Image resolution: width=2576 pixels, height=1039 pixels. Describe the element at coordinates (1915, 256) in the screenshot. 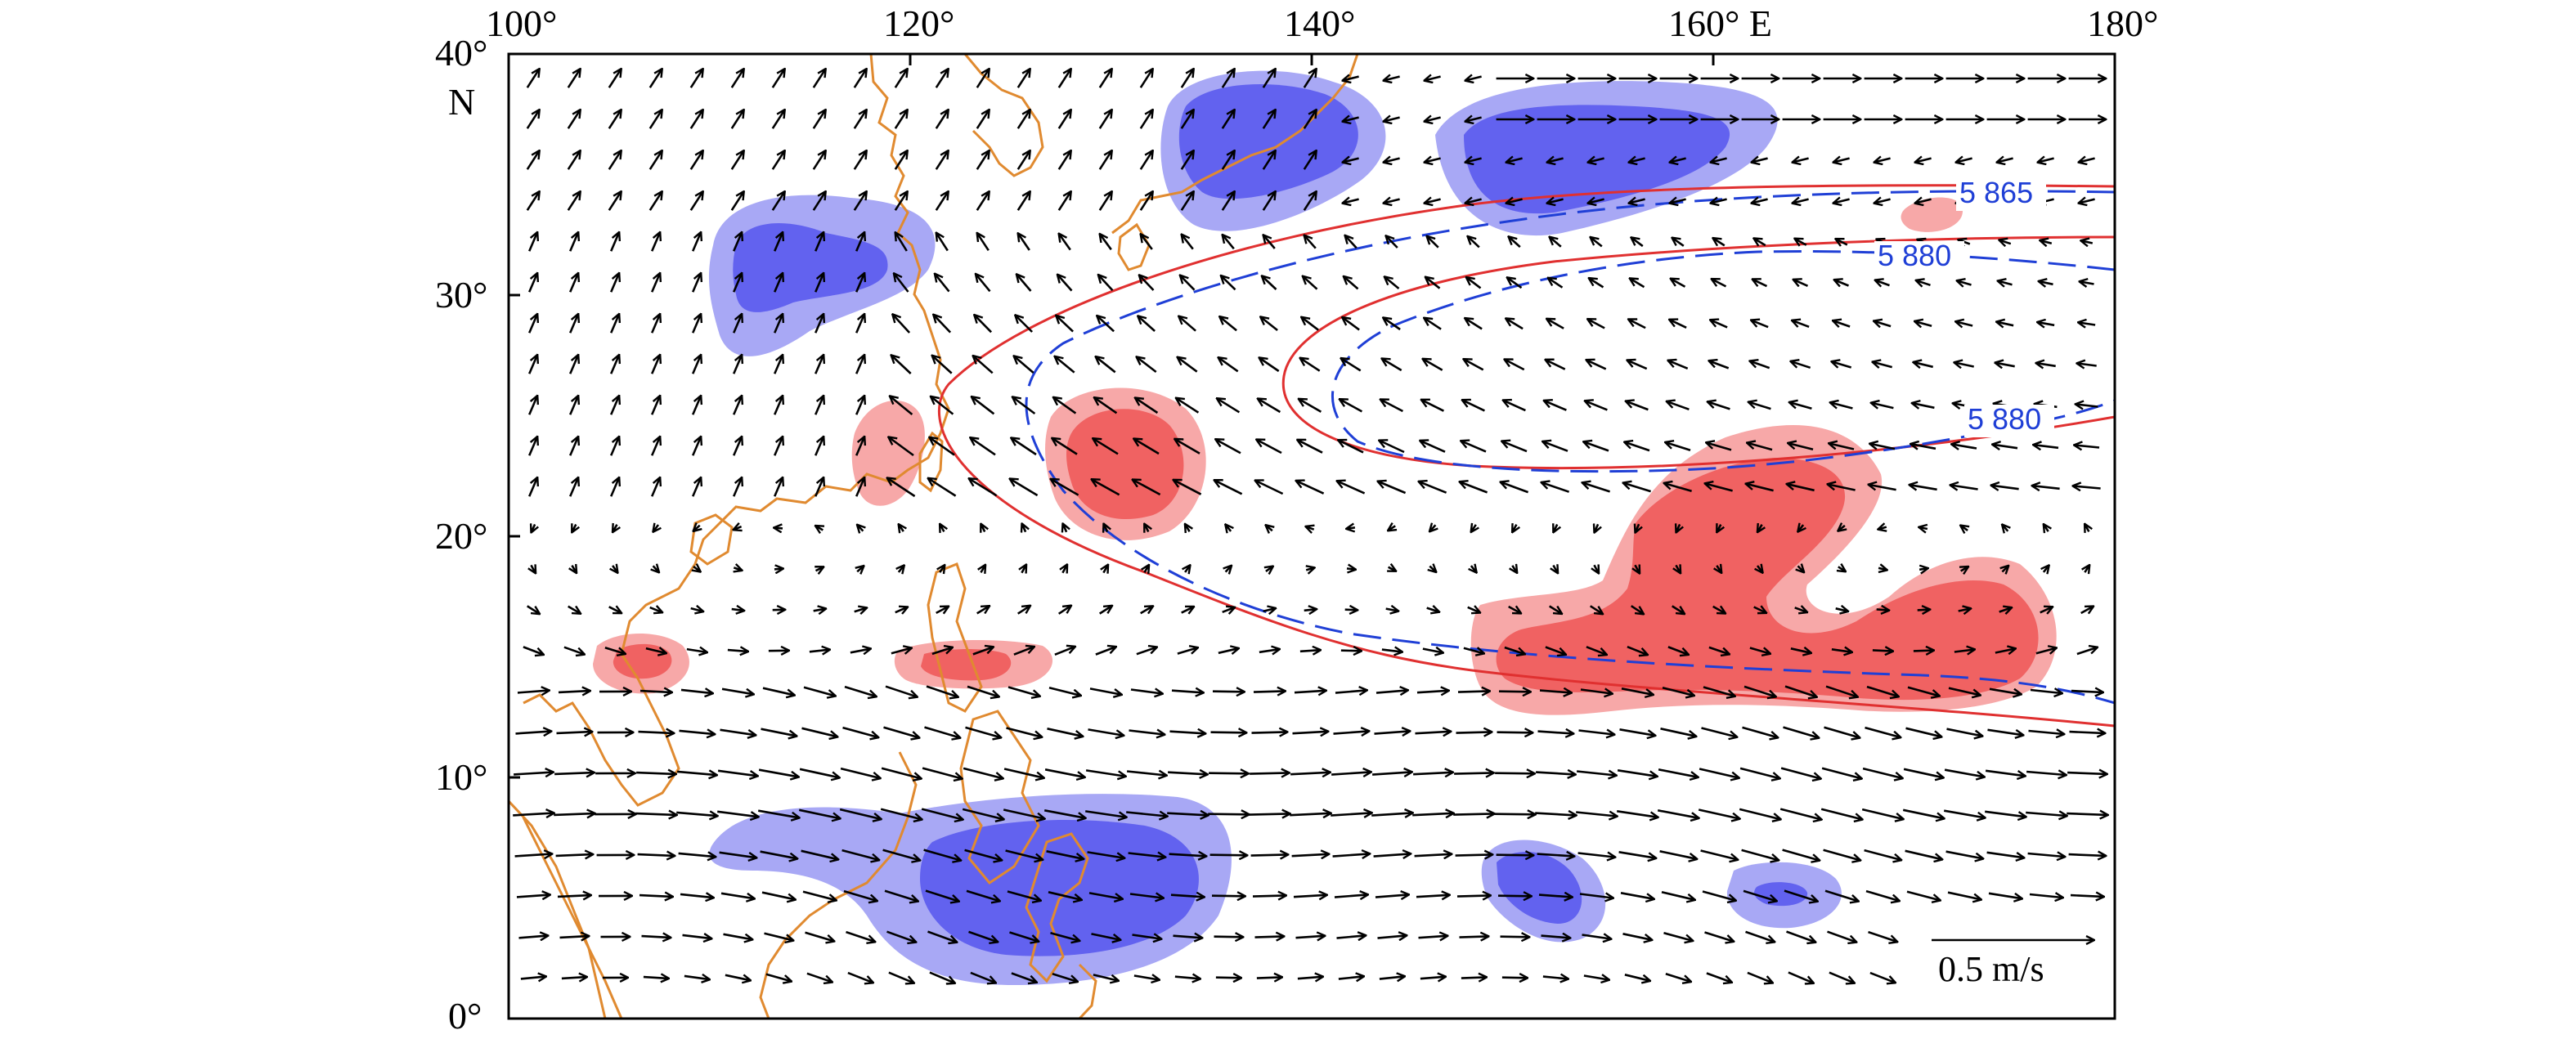

I see `contour-label: 5 880` at that location.